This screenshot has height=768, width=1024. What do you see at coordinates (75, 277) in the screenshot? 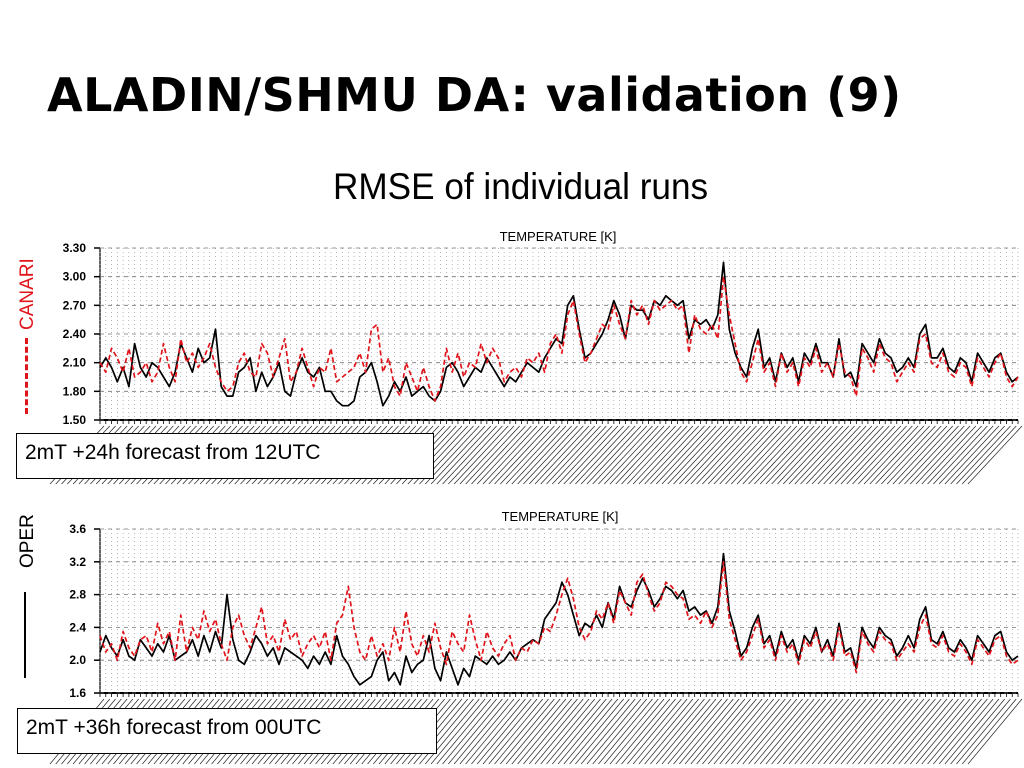
I see `y-tick-label: 3.00` at bounding box center [75, 277].